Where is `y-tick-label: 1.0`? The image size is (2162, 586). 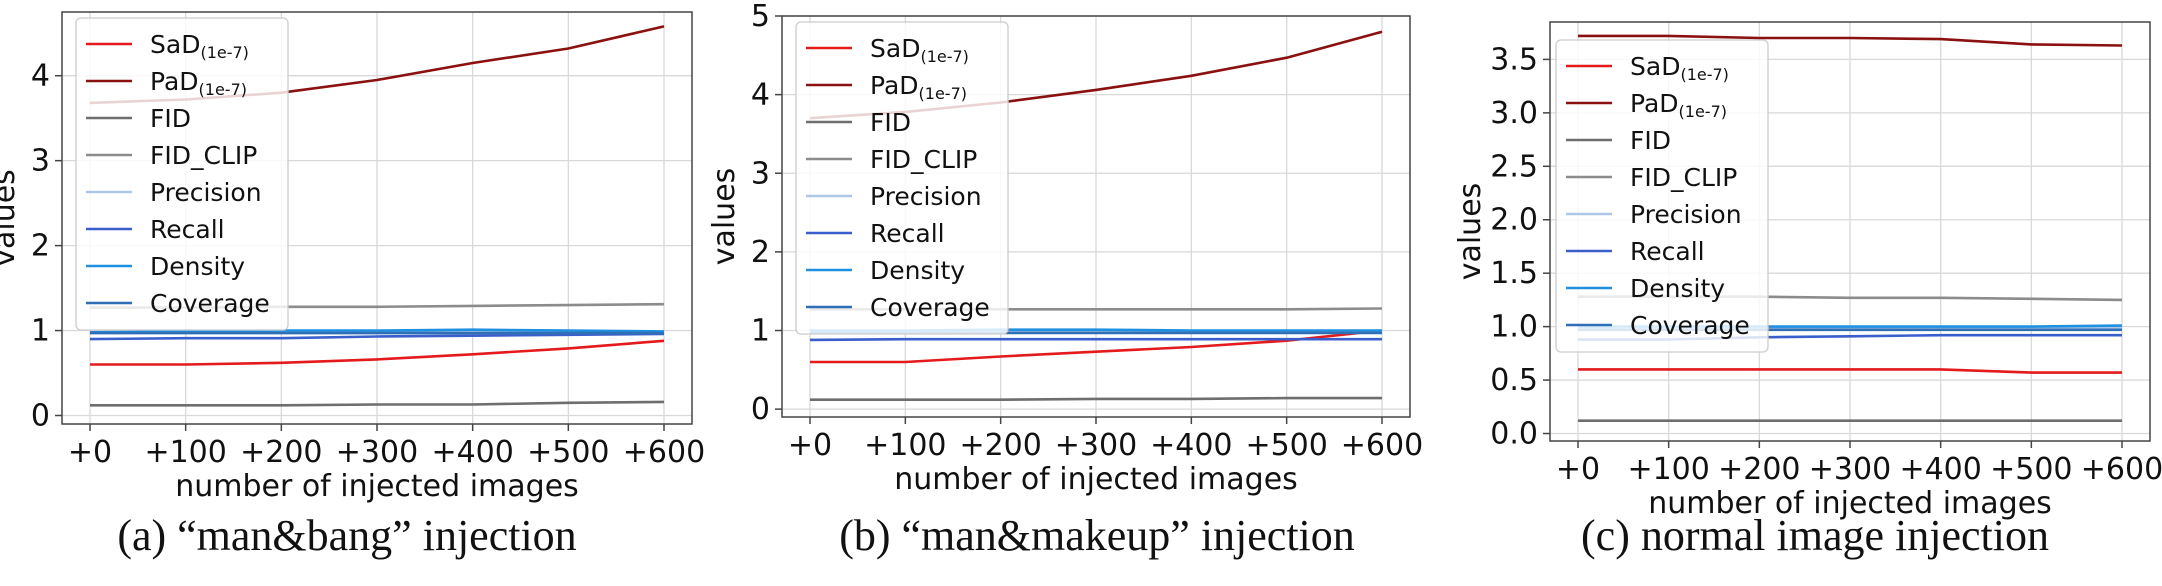
y-tick-label: 1.0 is located at coordinates (1514, 327).